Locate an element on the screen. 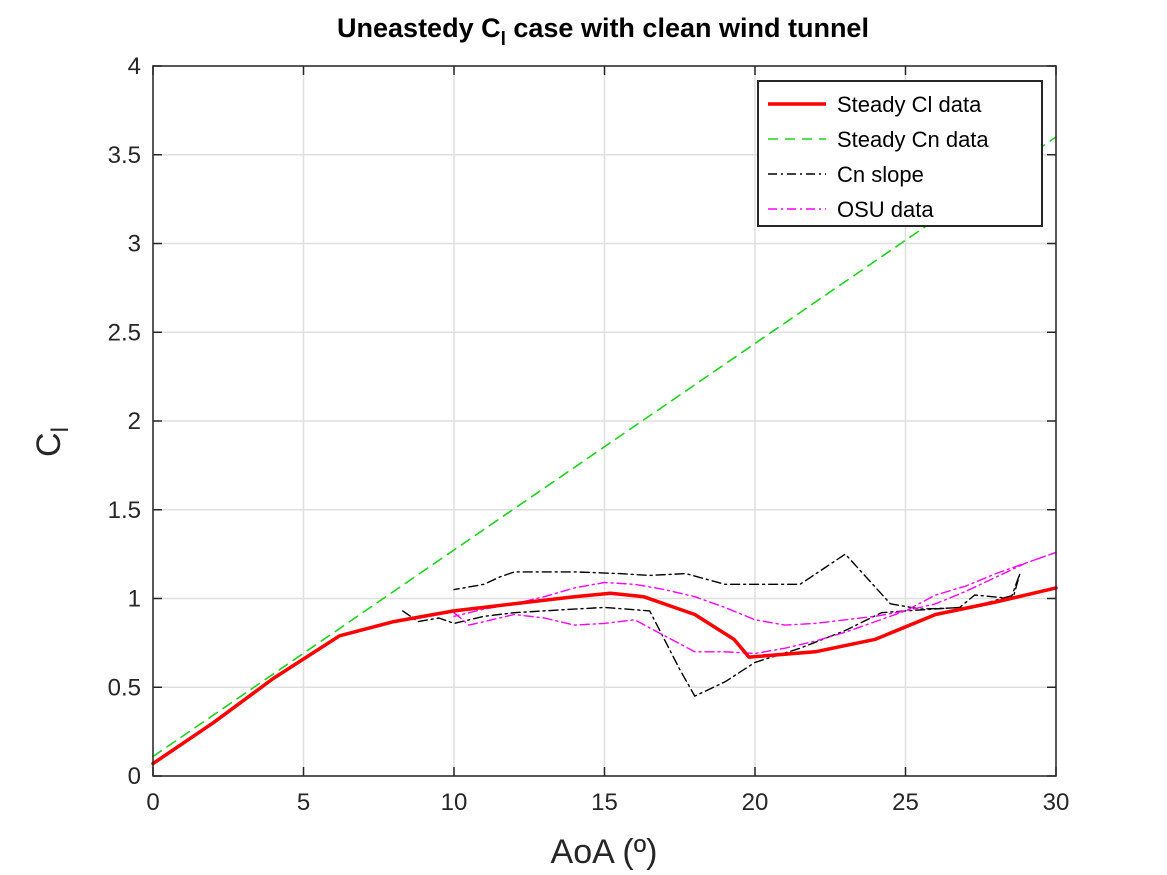 The image size is (1167, 875). y-tick-label: 2.5 is located at coordinates (124, 332).